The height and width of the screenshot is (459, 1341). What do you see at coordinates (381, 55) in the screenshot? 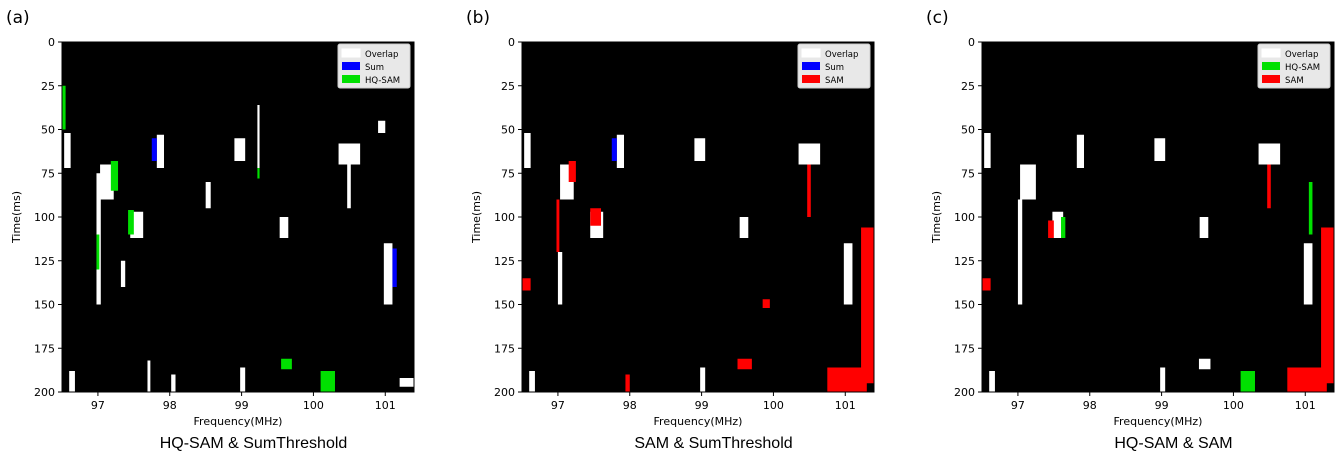
I see `legend-entry: Overlap` at bounding box center [381, 55].